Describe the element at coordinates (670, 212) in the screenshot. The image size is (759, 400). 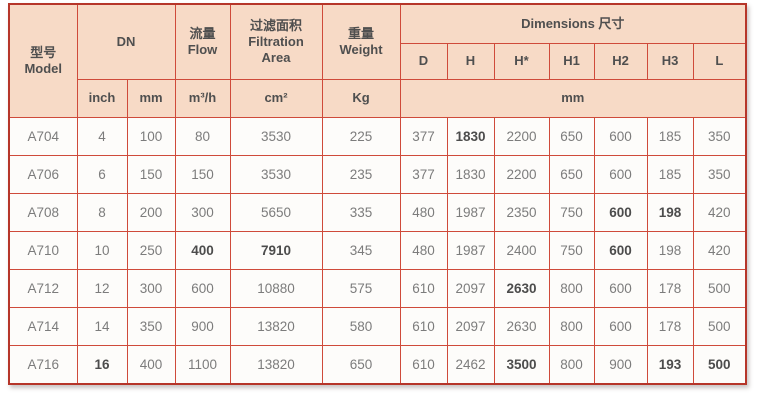
I see `cell-dim-h3: 198` at that location.